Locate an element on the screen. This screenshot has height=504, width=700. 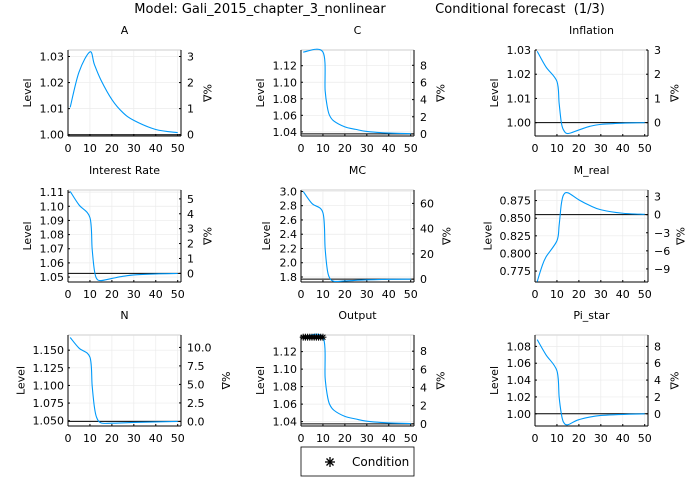
figure-title-forecast: Conditional forecast (1/3) is located at coordinates (520, 9).